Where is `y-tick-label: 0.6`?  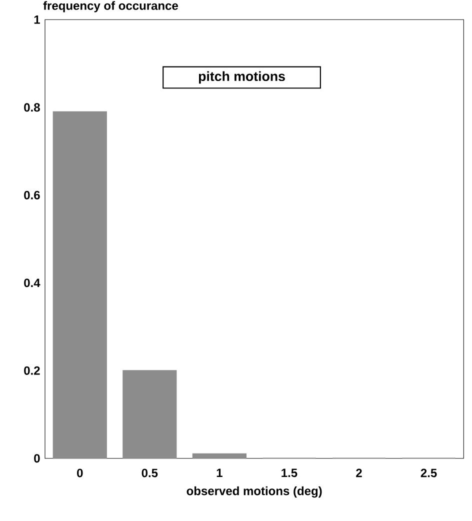
y-tick-label: 0.6 is located at coordinates (32, 195).